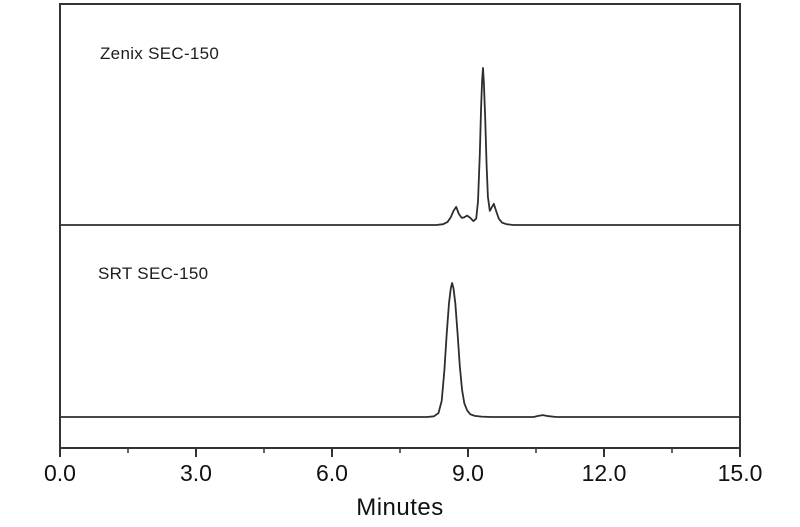 Image resolution: width=800 pixels, height=527 pixels. I want to click on x-tick-label: 12.0, so click(604, 473).